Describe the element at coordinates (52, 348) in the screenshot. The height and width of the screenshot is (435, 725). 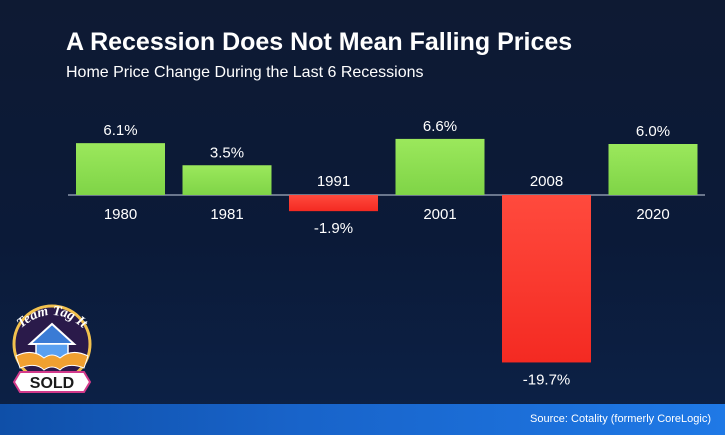
I see `team-tag-it-sold-logo: Team Tag It SOLD` at that location.